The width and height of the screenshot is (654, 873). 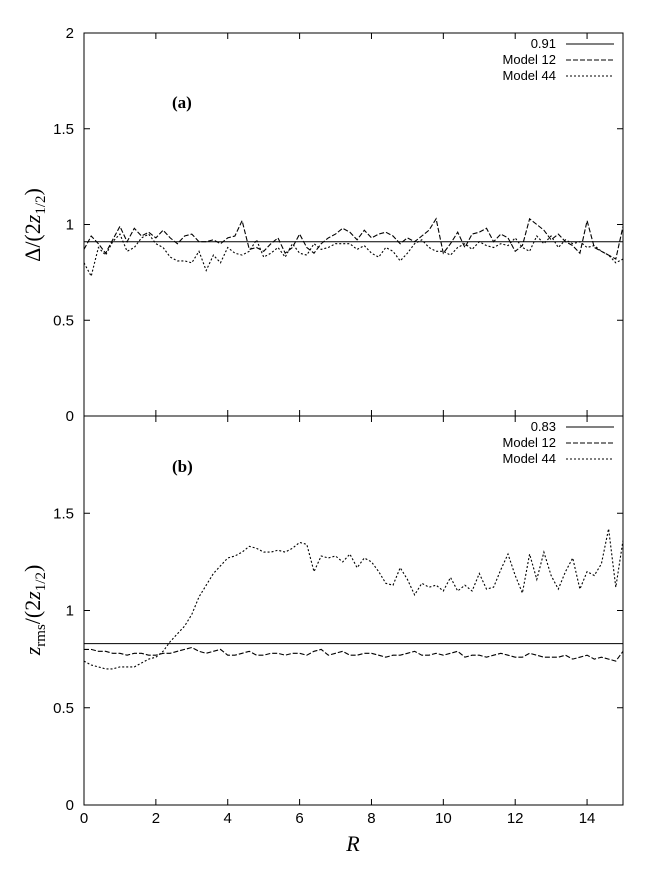 I want to click on legend-label: 0.91, so click(x=543, y=43).